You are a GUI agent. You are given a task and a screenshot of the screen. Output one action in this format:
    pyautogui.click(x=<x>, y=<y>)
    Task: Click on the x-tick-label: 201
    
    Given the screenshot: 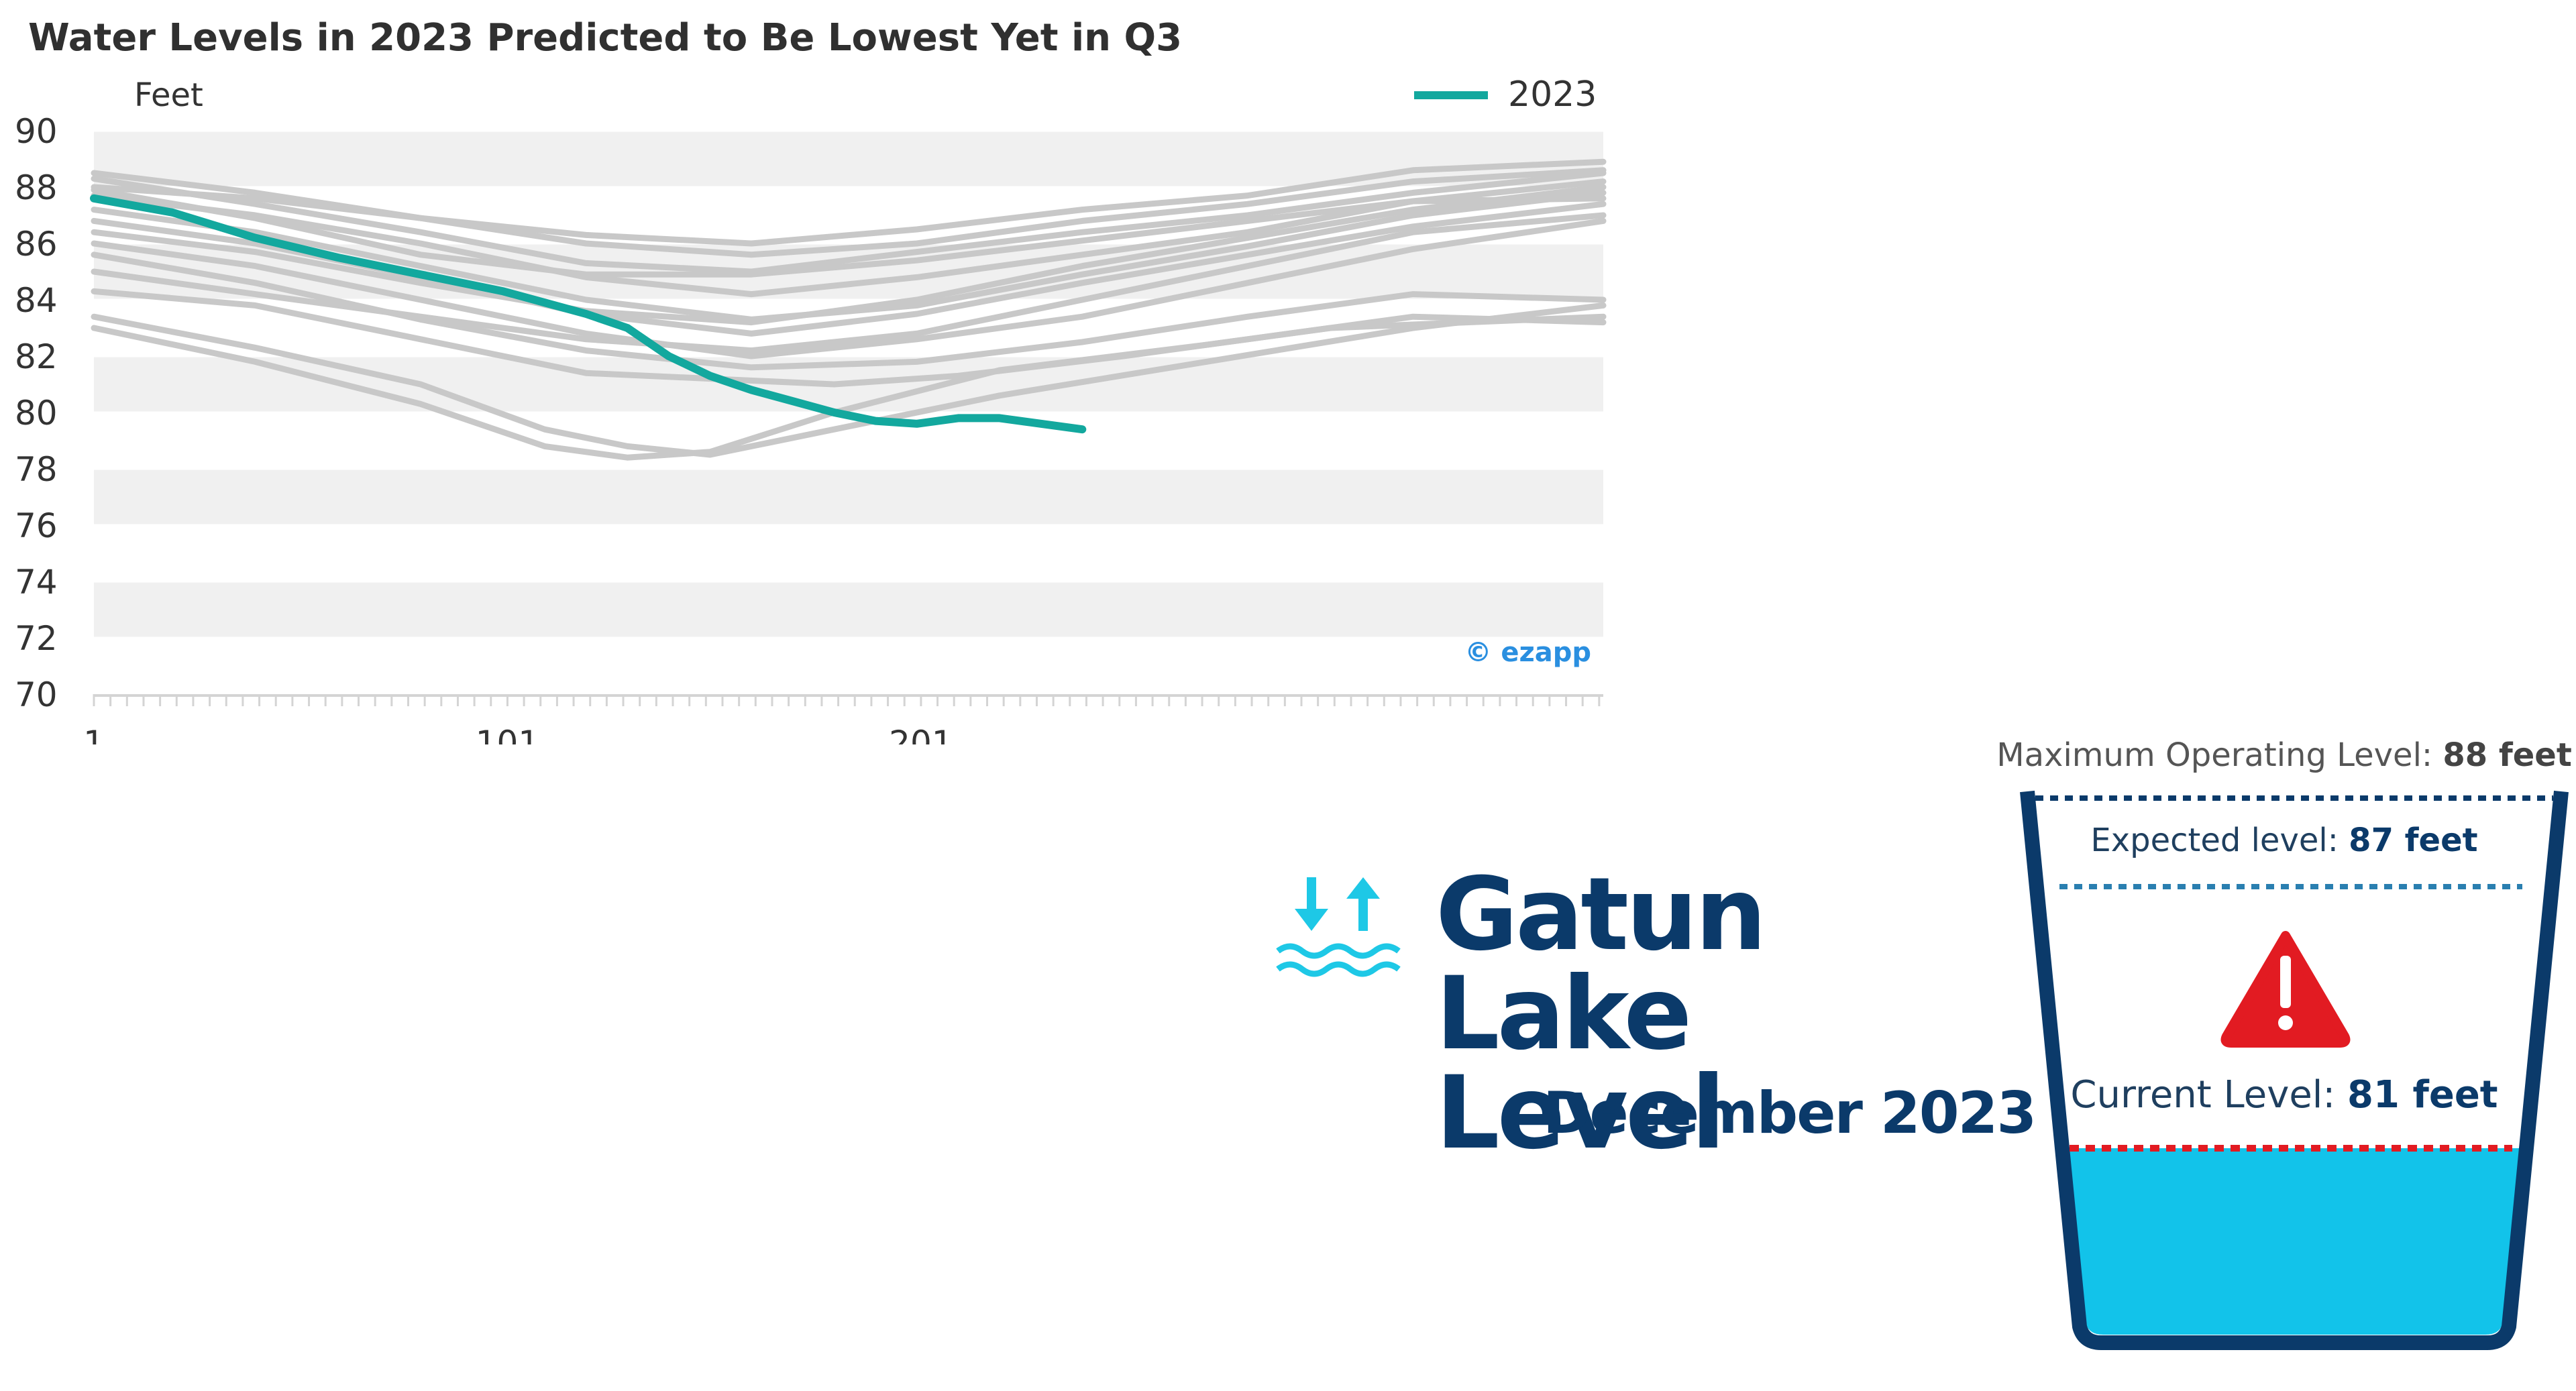 What is the action you would take?
    pyautogui.click(x=921, y=734)
    